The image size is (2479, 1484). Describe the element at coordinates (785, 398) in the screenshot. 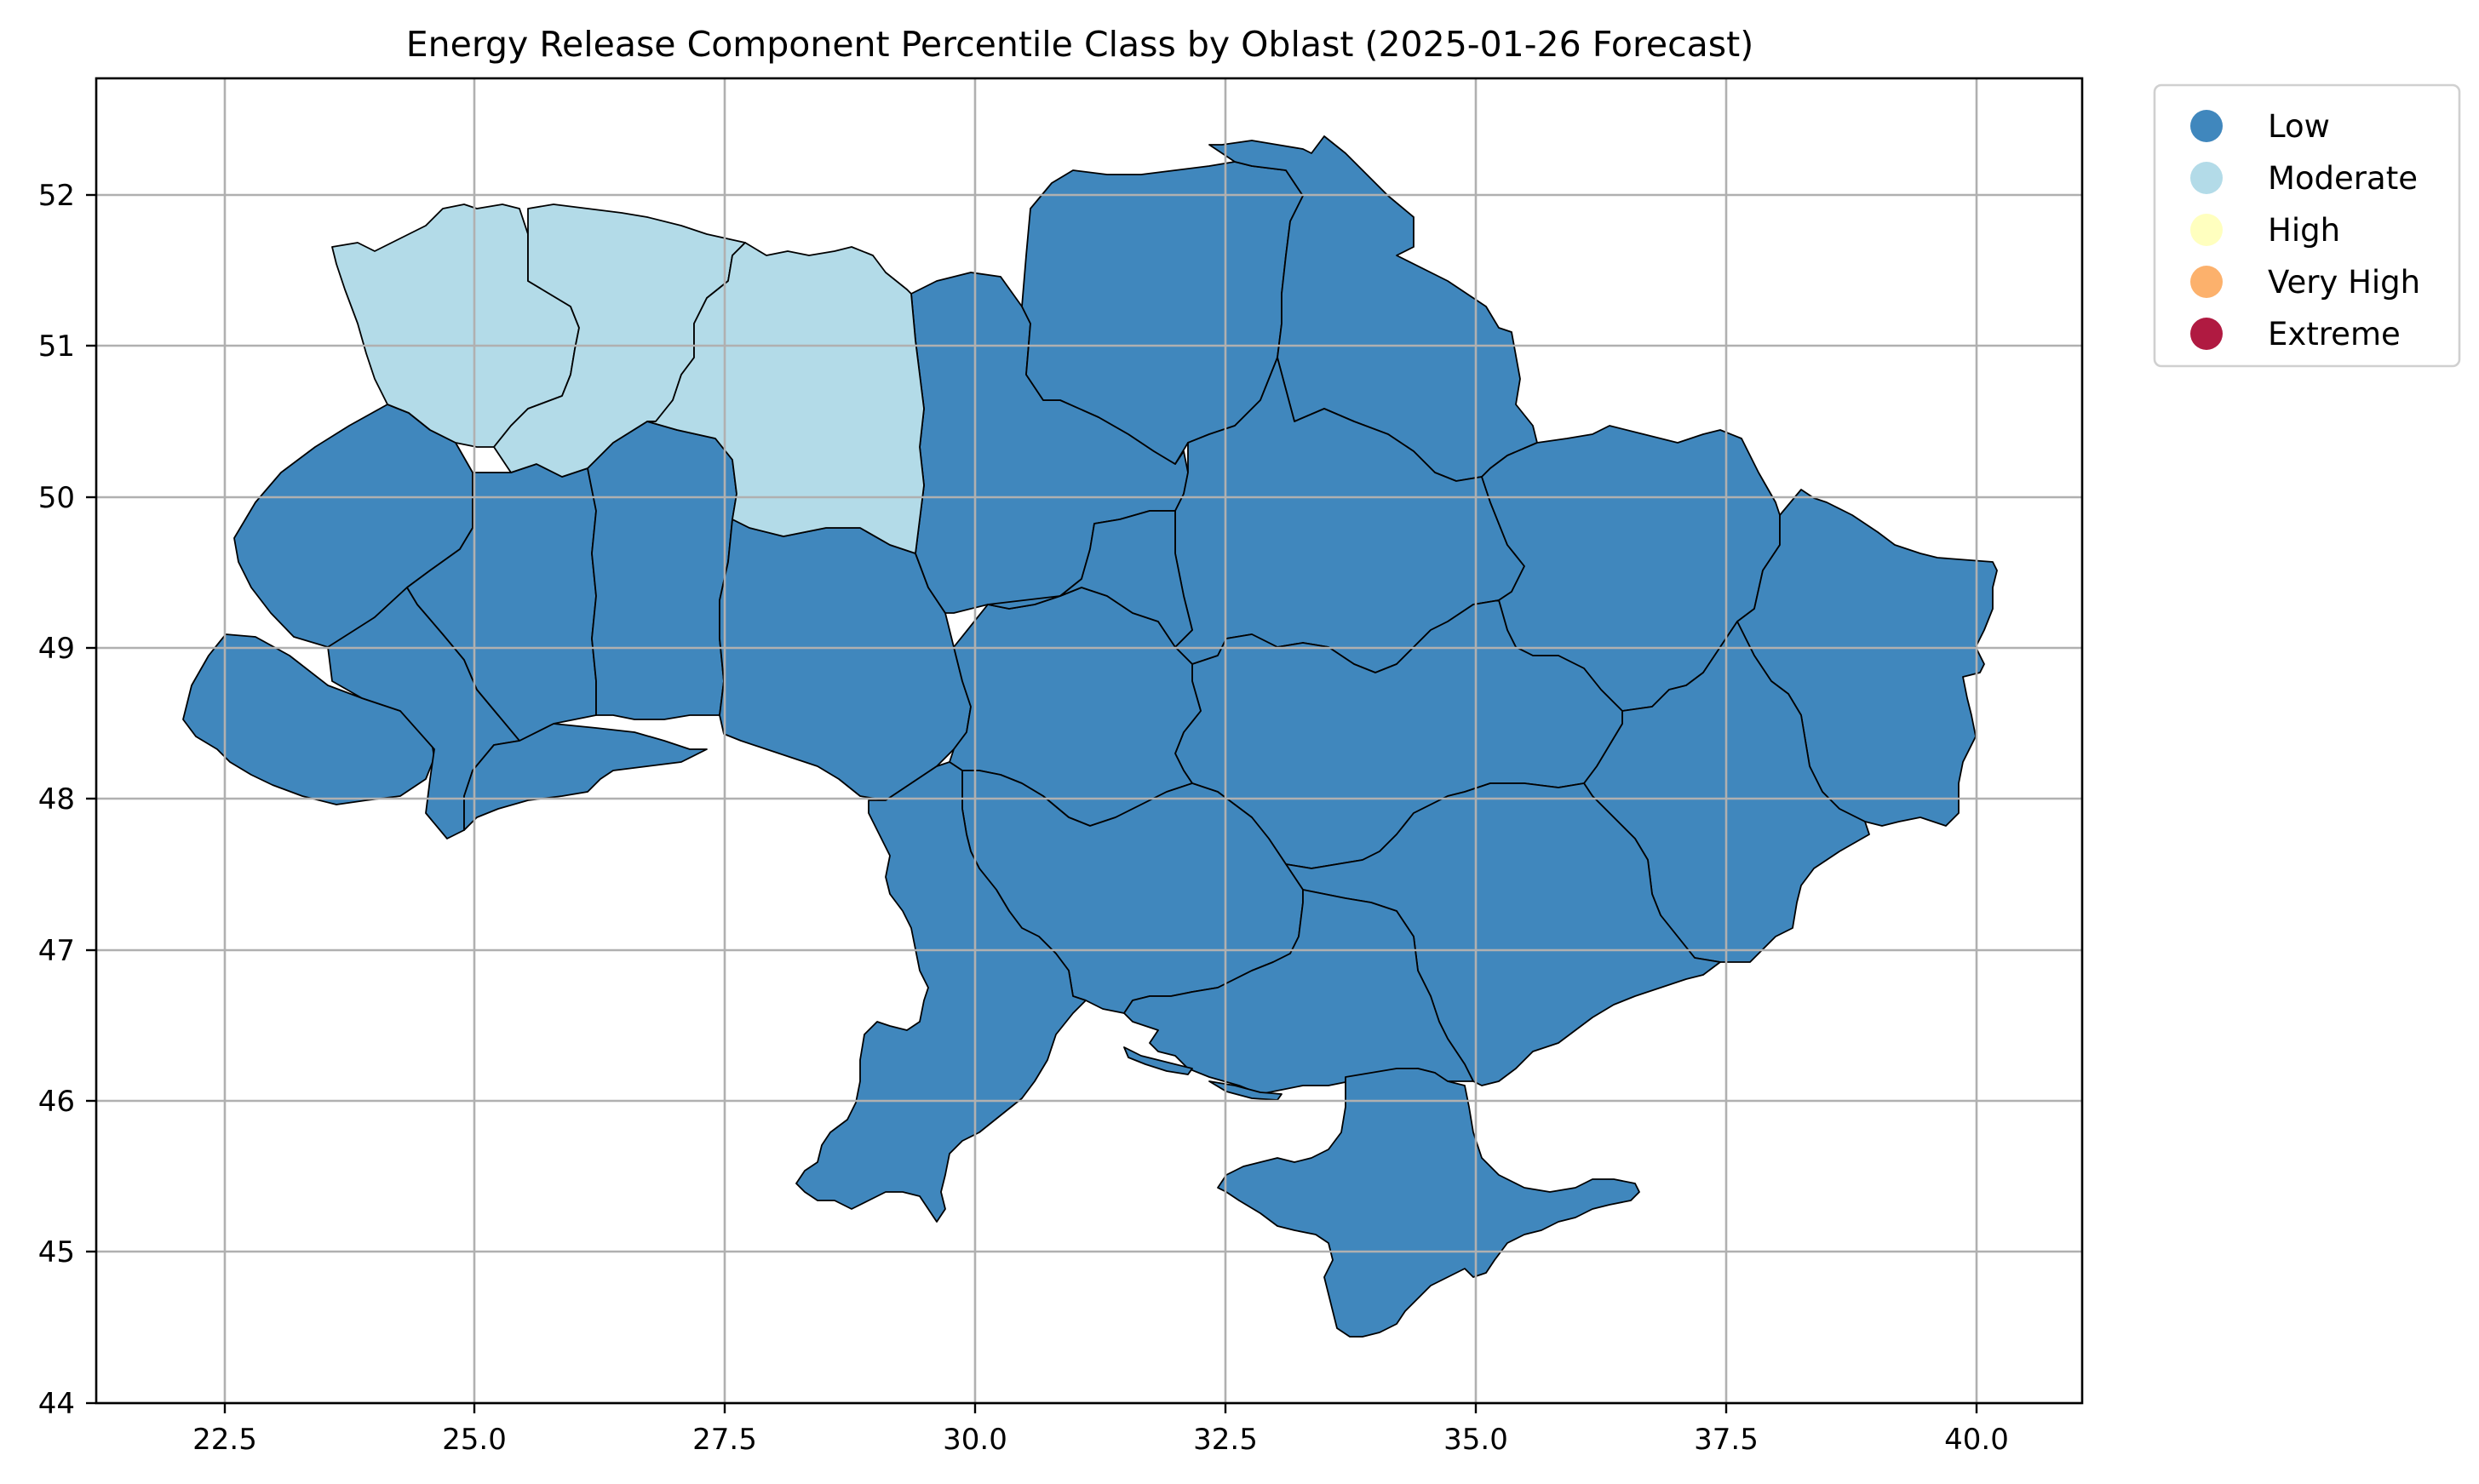

I see `oblast-zhytomyr` at that location.